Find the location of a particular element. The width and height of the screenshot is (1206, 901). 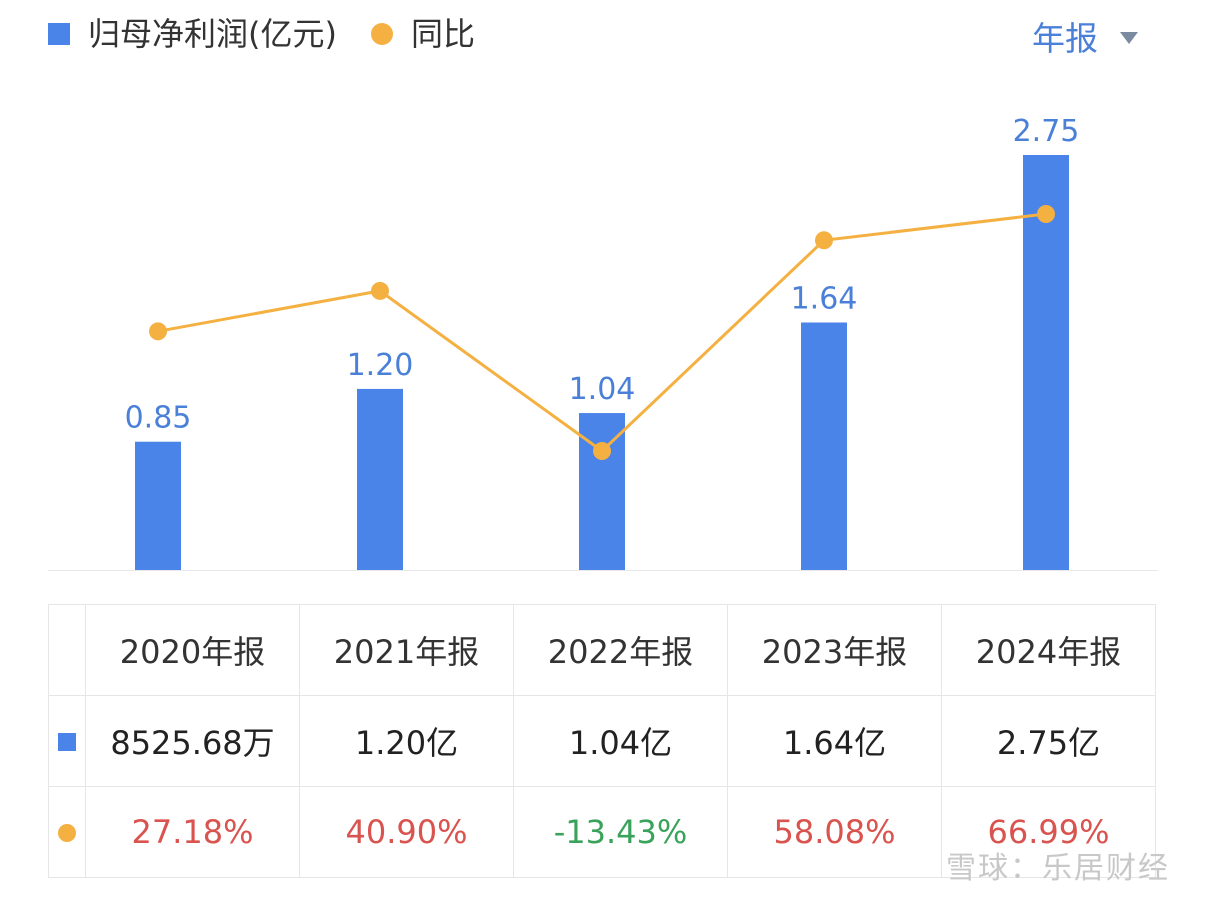

table-header: 2023年报 is located at coordinates (834, 650).